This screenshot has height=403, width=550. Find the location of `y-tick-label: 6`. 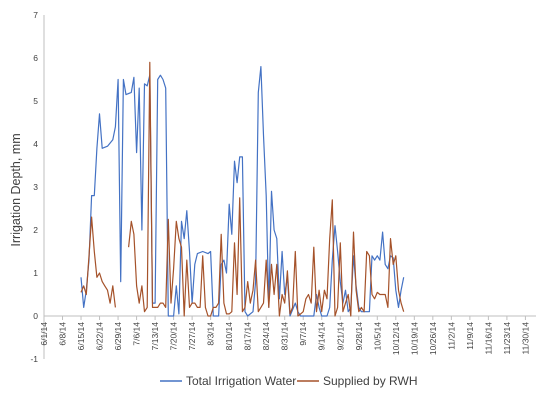

y-tick-label: 6 is located at coordinates (35, 58).